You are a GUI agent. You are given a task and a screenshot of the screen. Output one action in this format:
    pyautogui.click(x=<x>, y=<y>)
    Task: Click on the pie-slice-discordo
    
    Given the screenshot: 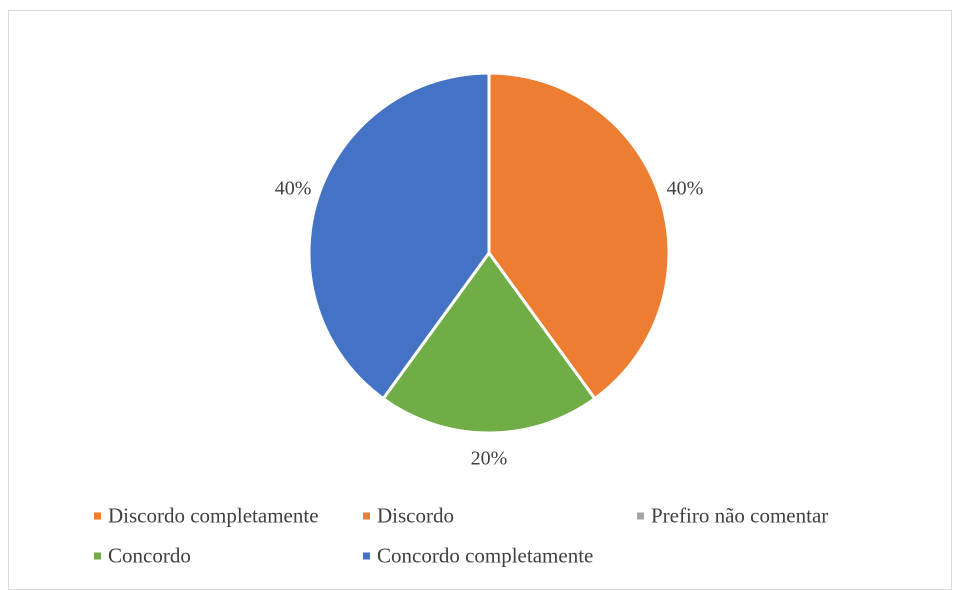 What is the action you would take?
    pyautogui.click(x=579, y=236)
    